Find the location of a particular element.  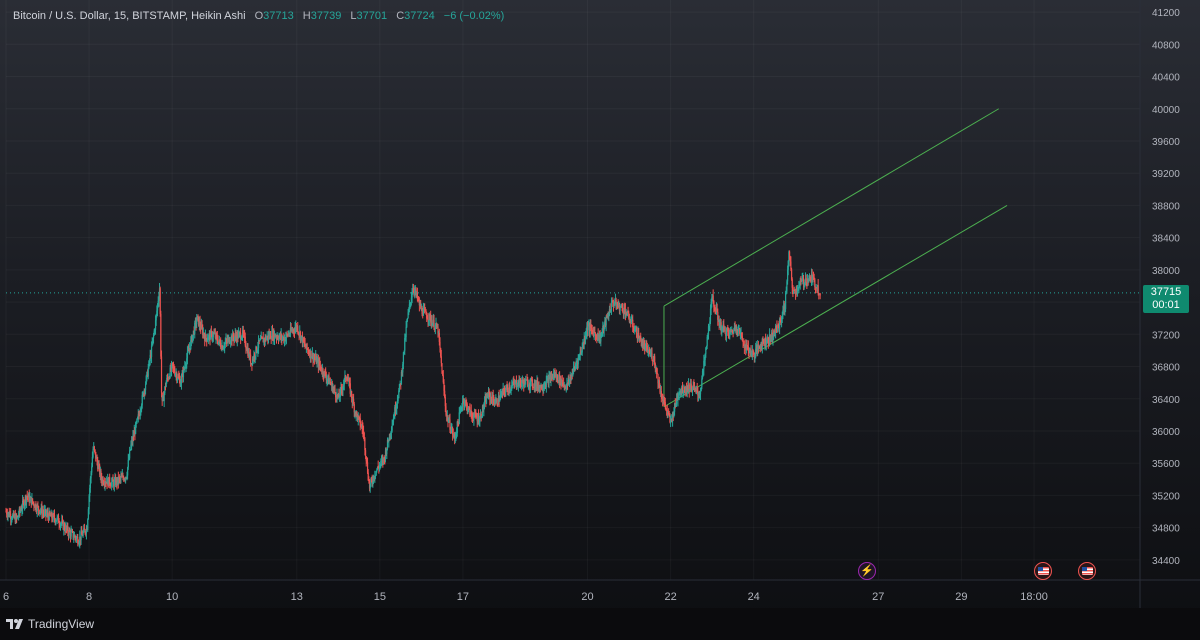

price-tick-label: 38000 is located at coordinates (1166, 271).